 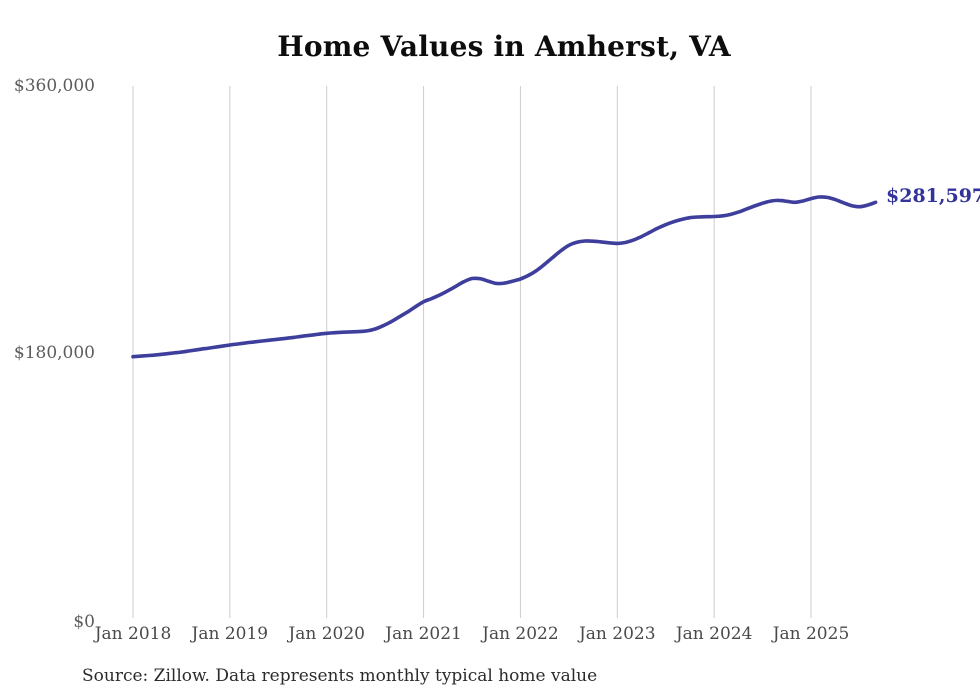 I want to click on y-axis-tick-label: $180,000, so click(x=54, y=353).